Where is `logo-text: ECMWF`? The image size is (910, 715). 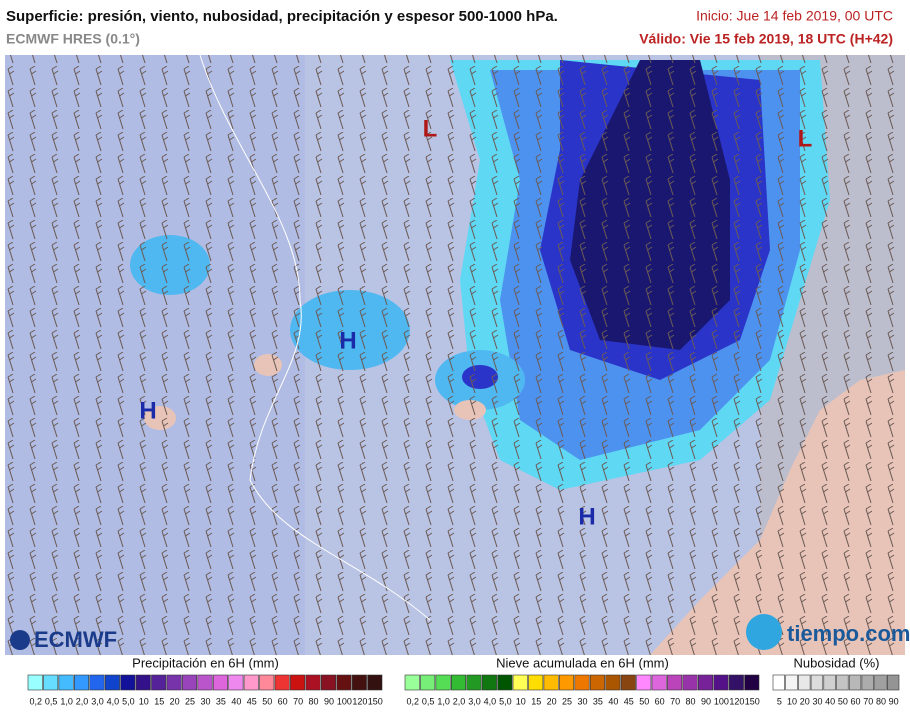 logo-text: ECMWF is located at coordinates (75, 639).